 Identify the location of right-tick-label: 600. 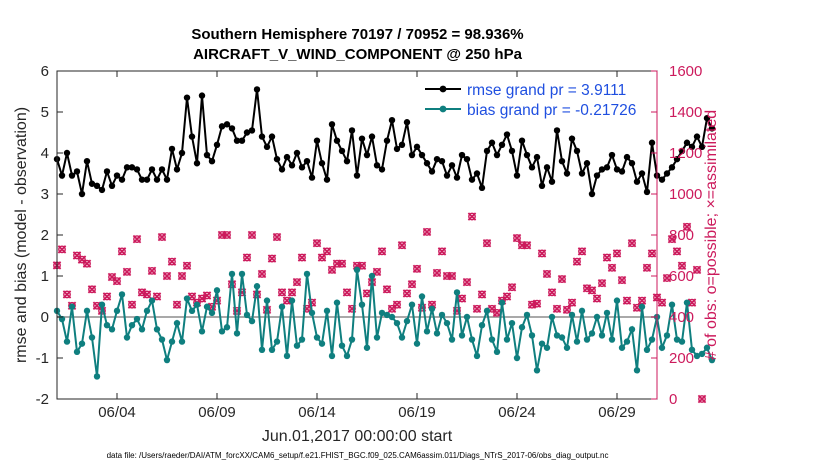
(681, 276).